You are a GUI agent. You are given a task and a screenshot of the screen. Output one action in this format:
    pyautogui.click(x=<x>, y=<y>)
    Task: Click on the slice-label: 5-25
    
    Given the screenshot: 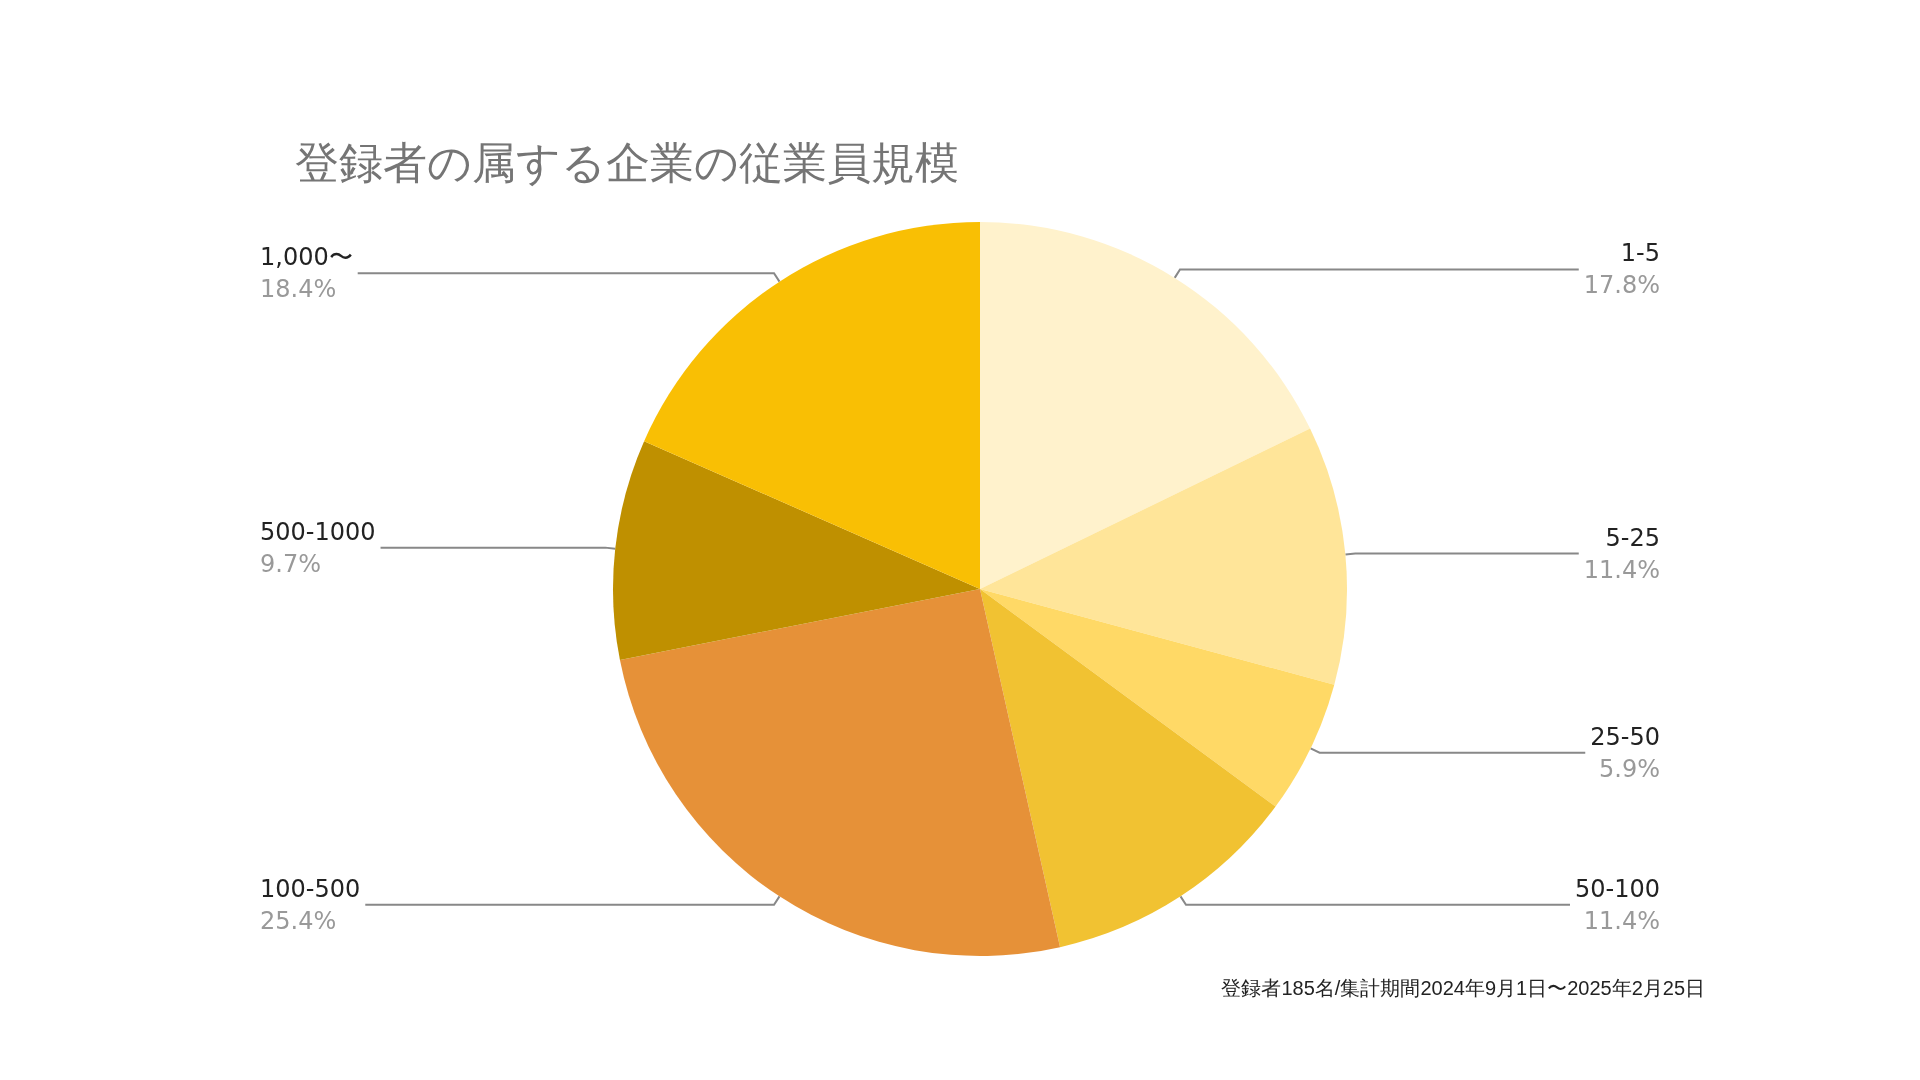 What is the action you would take?
    pyautogui.click(x=1632, y=537)
    